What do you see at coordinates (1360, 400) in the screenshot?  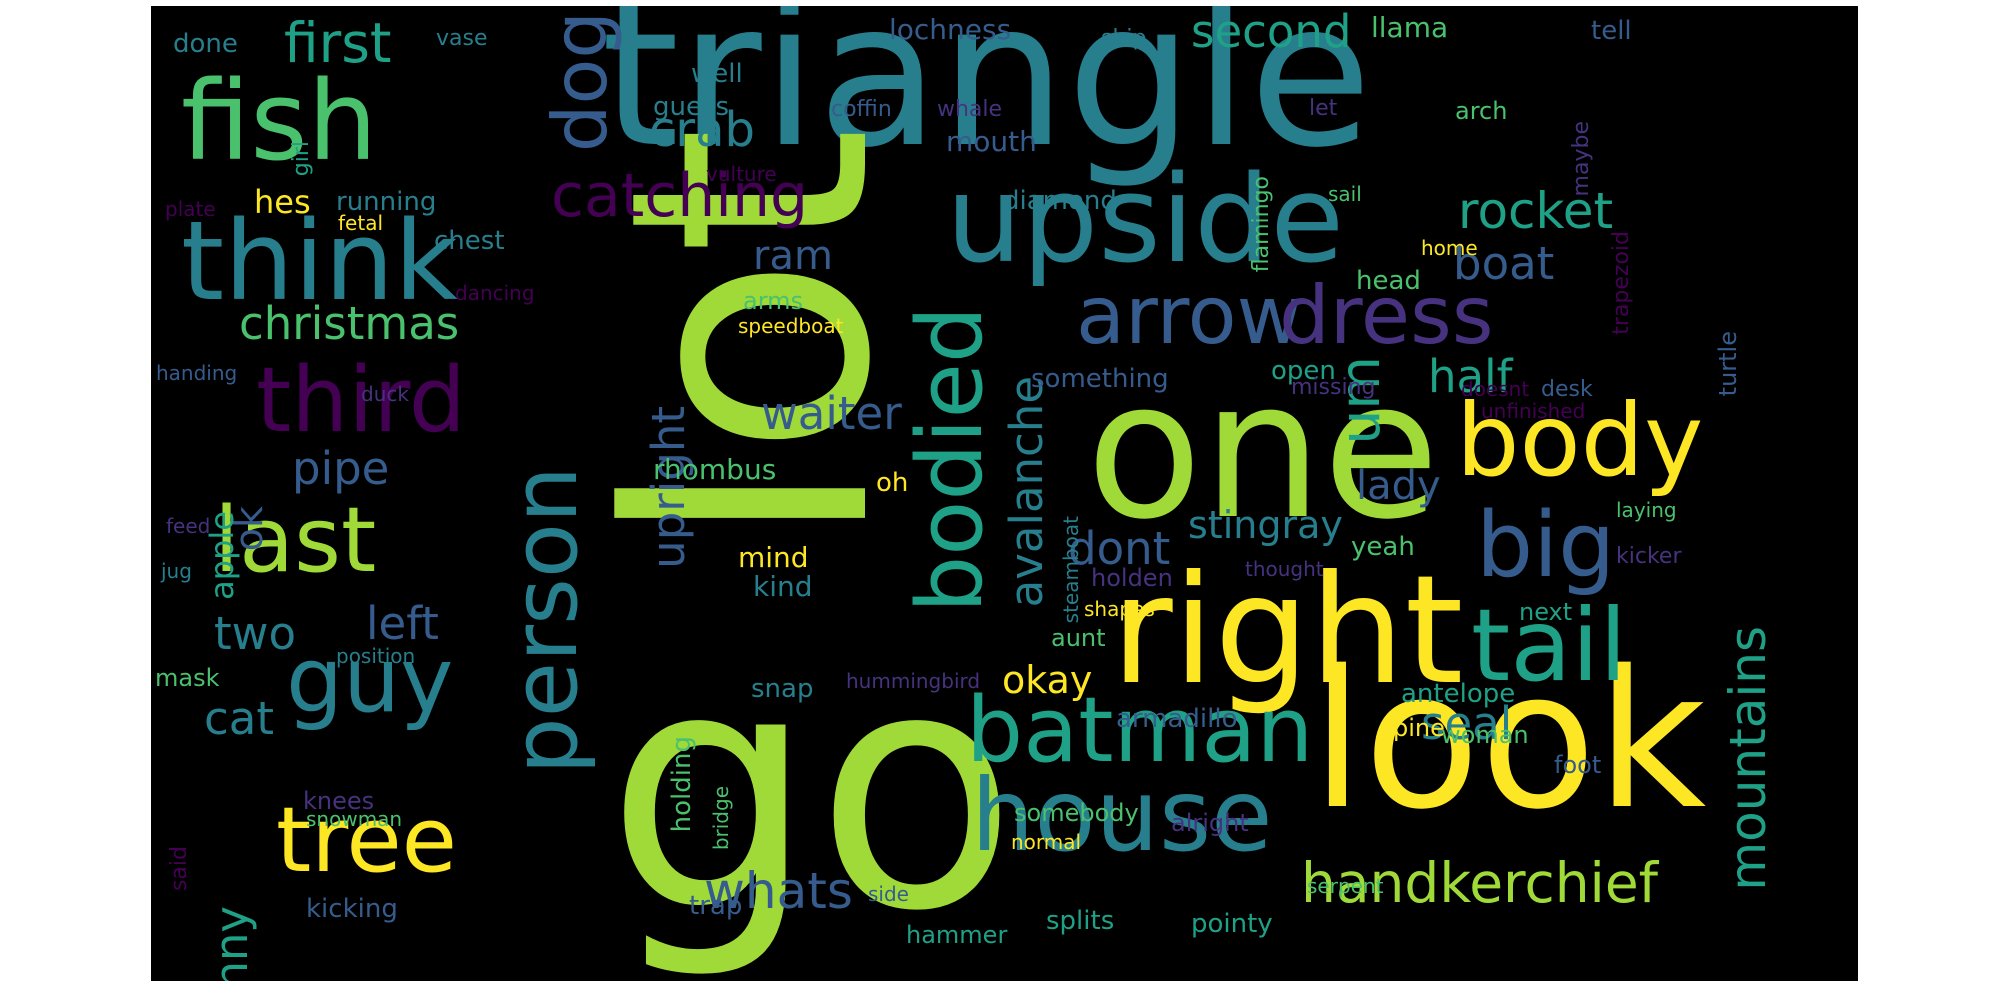 I see `word: um` at bounding box center [1360, 400].